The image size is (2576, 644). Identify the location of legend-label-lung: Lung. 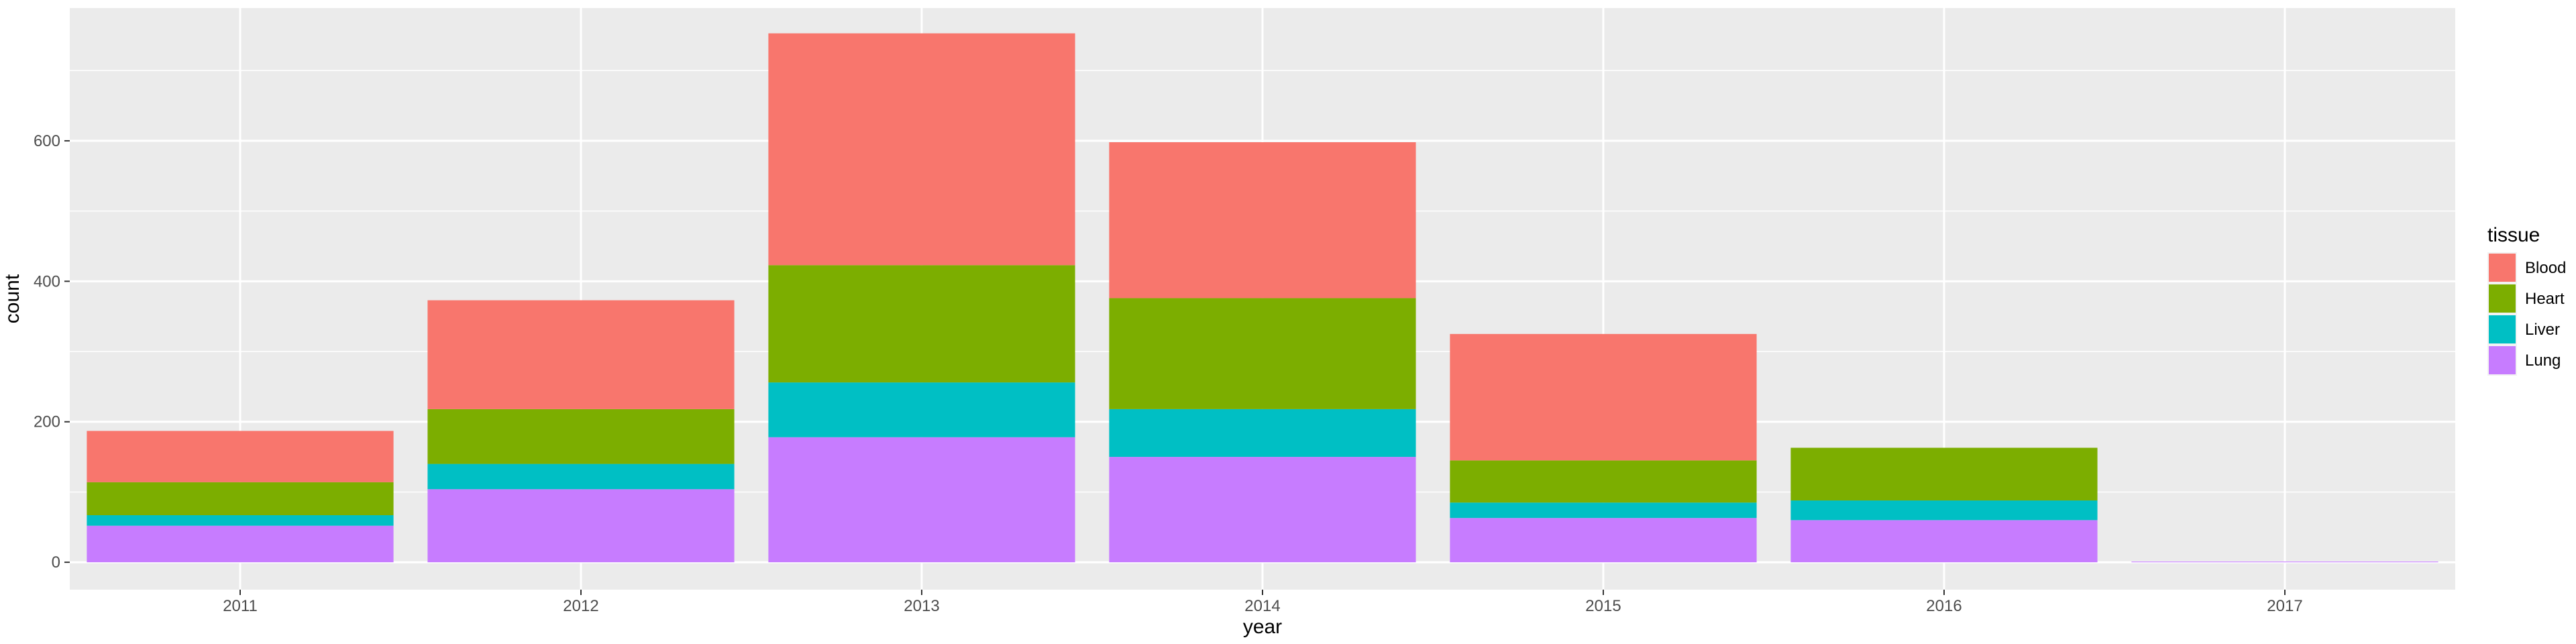
(2543, 361).